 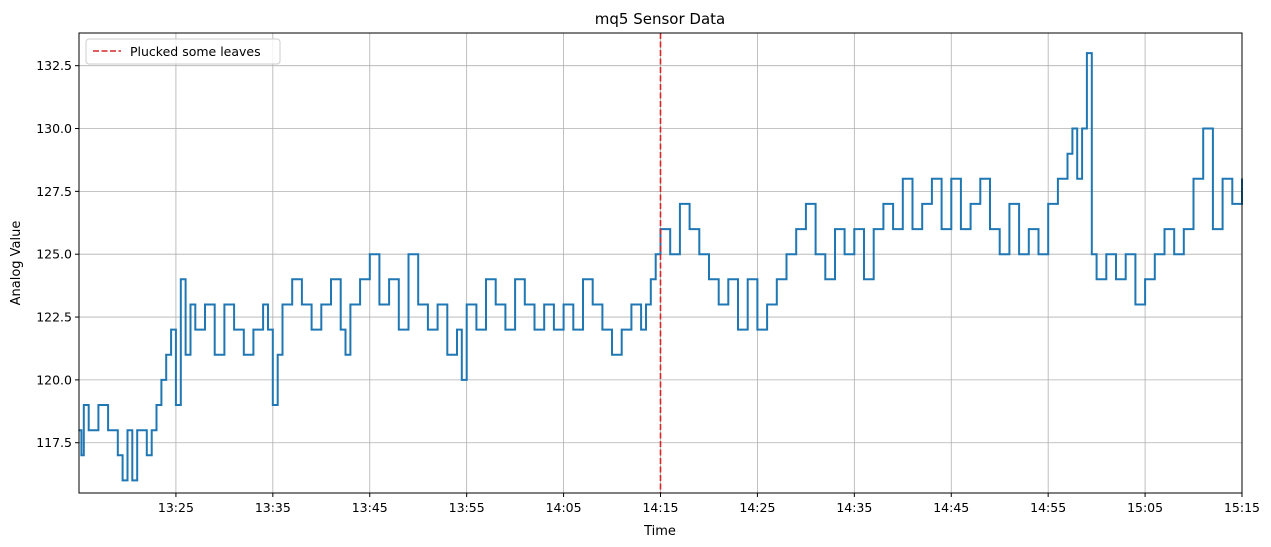 What do you see at coordinates (1242, 507) in the screenshot?
I see `x-tick-label: 15:15` at bounding box center [1242, 507].